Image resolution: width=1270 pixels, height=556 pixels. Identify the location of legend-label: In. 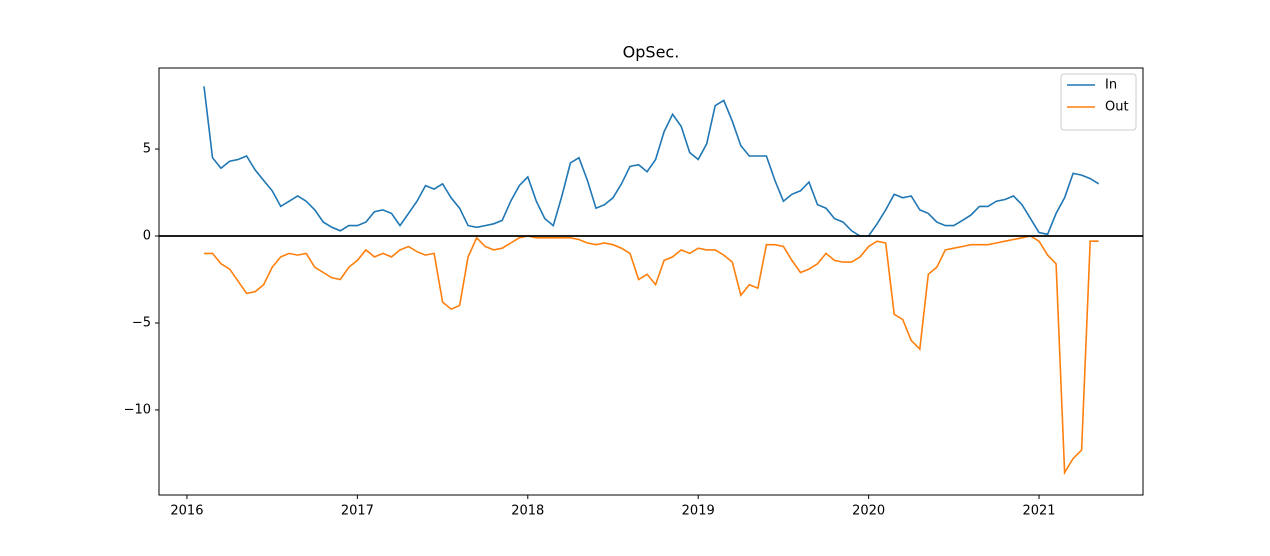
(1111, 85).